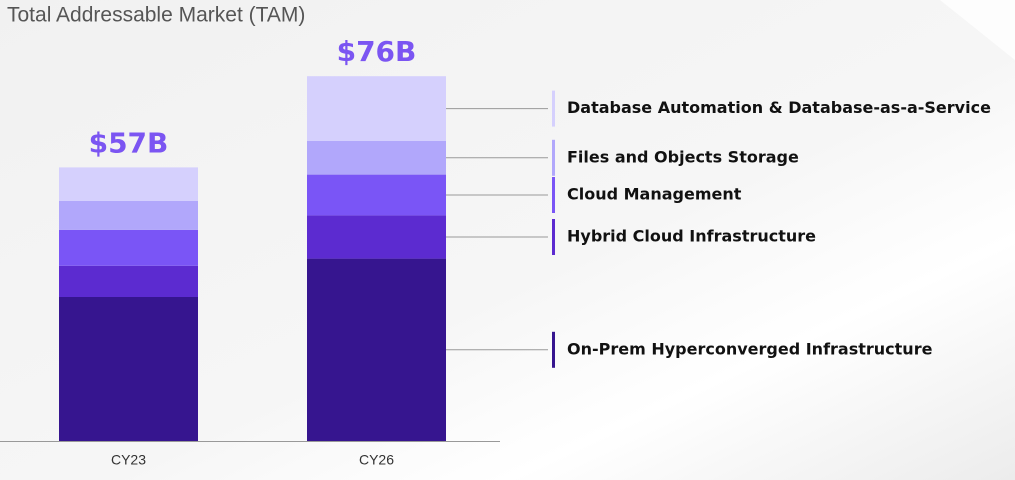 The image size is (1015, 480). I want to click on legend-label: On-Prem Hyperconverged Infrastructure, so click(750, 348).